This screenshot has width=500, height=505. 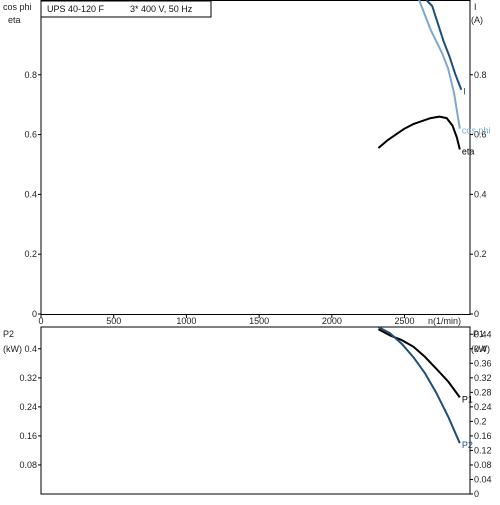 I want to click on series-p2-line, so click(x=419, y=385).